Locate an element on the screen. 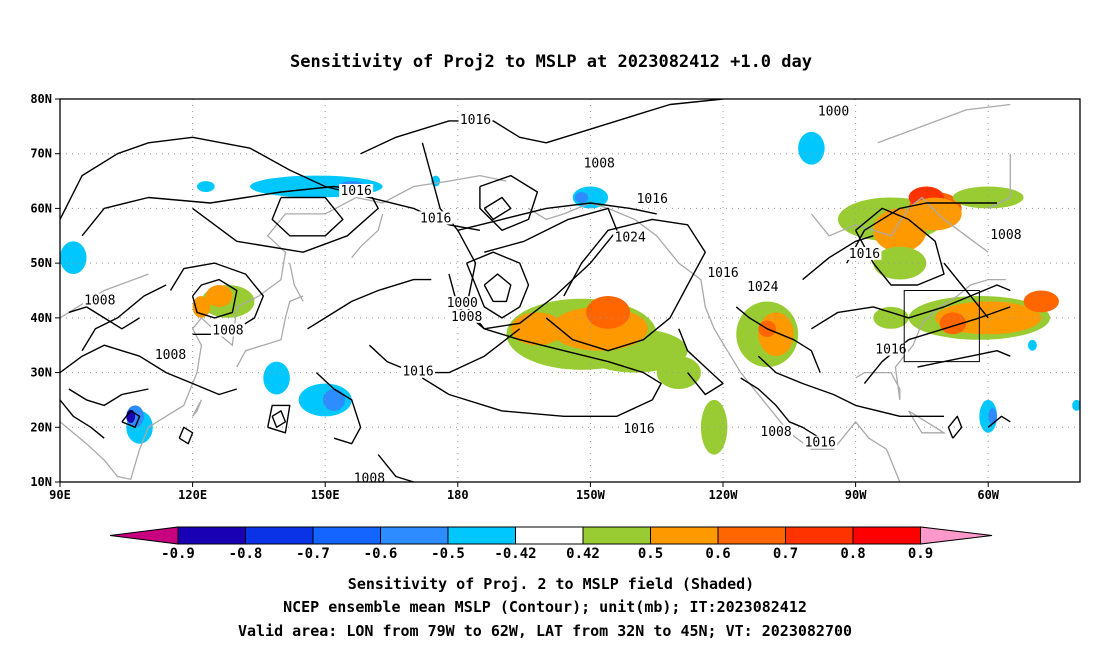 Image resolution: width=1100 pixels, height=650 pixels. colorbar-high-end is located at coordinates (956, 535).